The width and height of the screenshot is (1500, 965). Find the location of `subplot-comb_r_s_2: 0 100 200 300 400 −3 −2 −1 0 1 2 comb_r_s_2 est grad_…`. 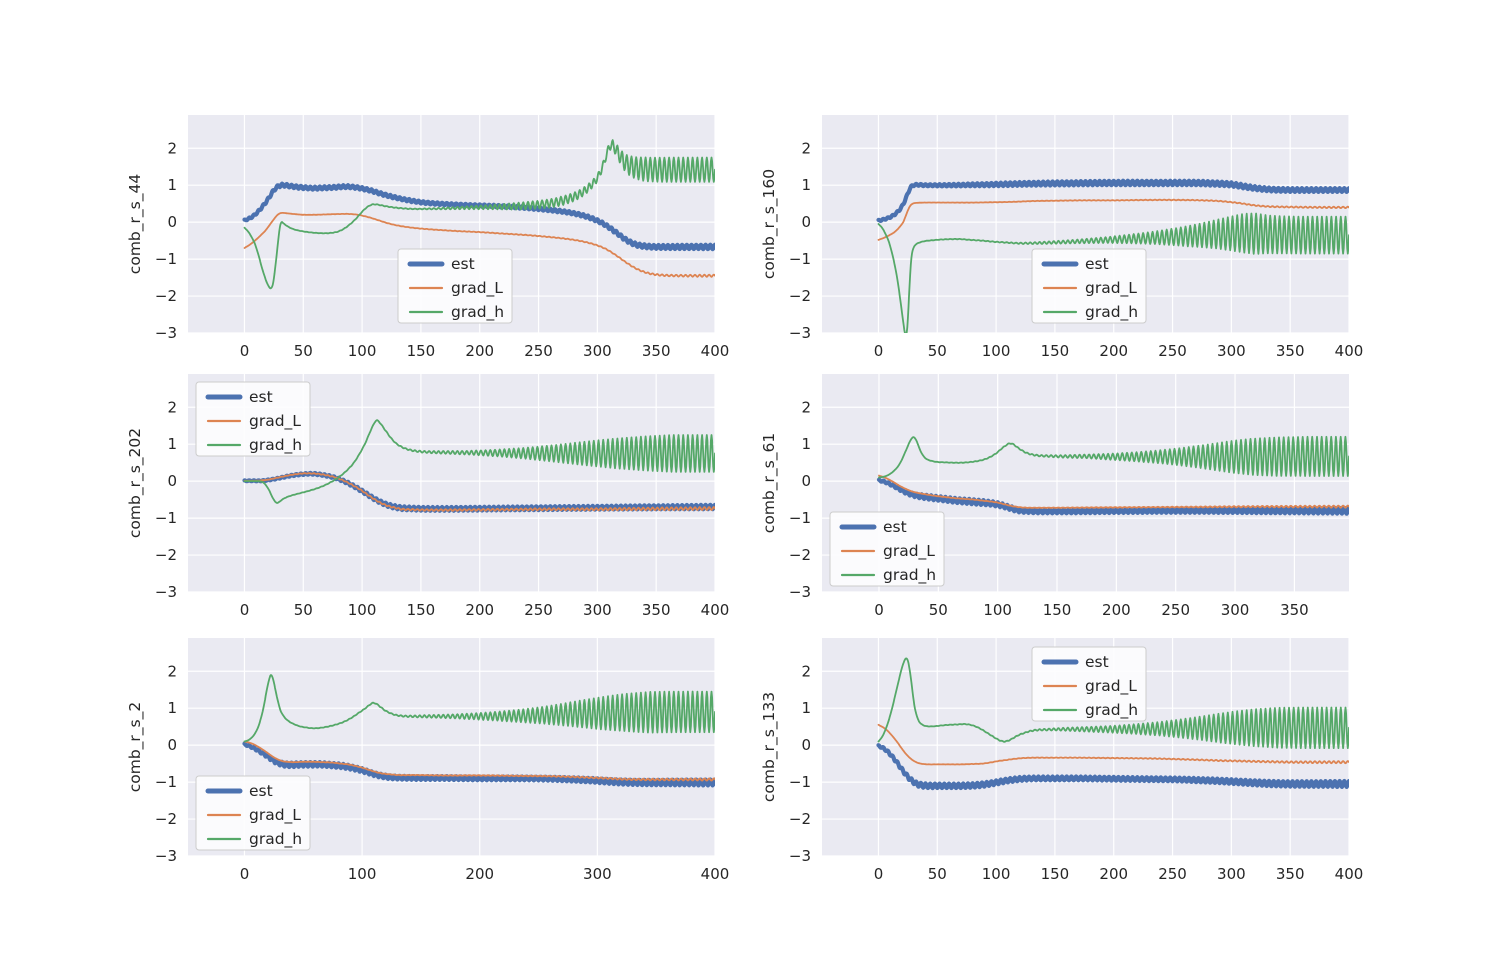

subplot-comb_r_s_2: 0 100 200 300 400 −3 −2 −1 0 1 2 comb_r_s_2 est grad_… is located at coordinates (427, 760).